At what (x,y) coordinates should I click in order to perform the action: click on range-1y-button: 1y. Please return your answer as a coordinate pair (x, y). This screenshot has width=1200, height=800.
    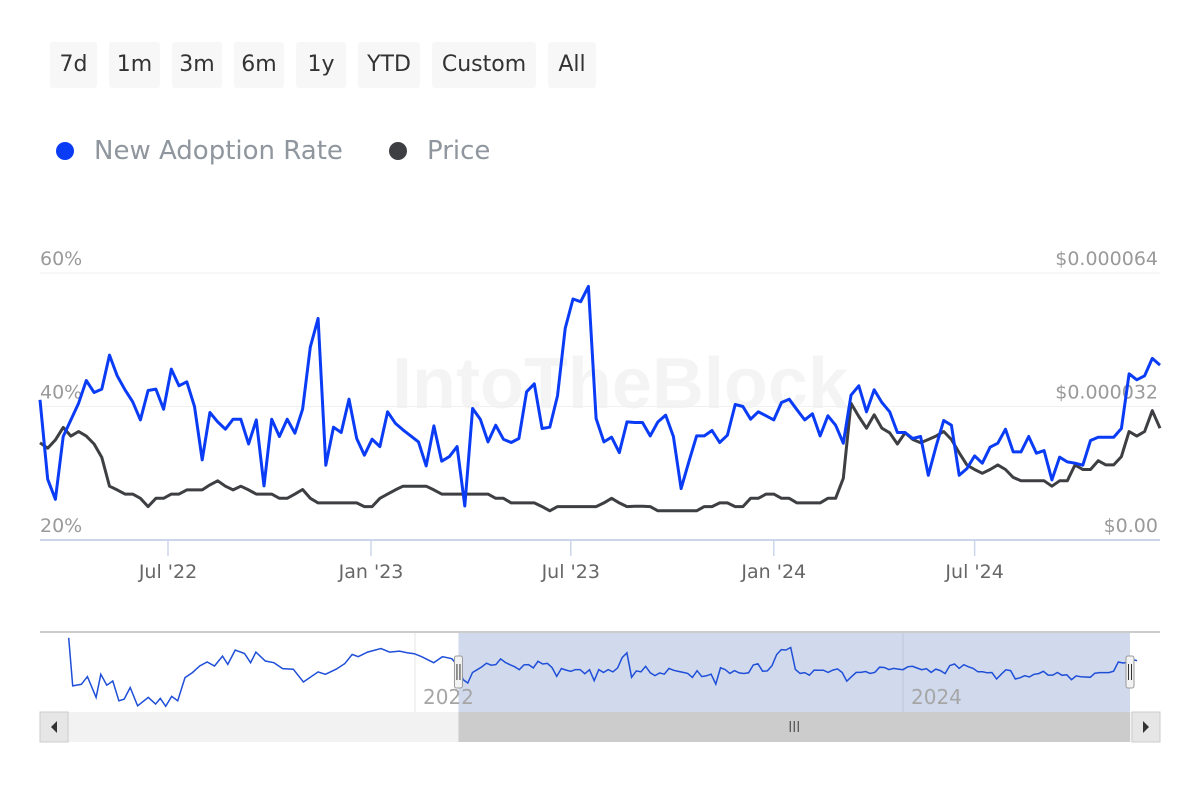
    Looking at the image, I should click on (321, 65).